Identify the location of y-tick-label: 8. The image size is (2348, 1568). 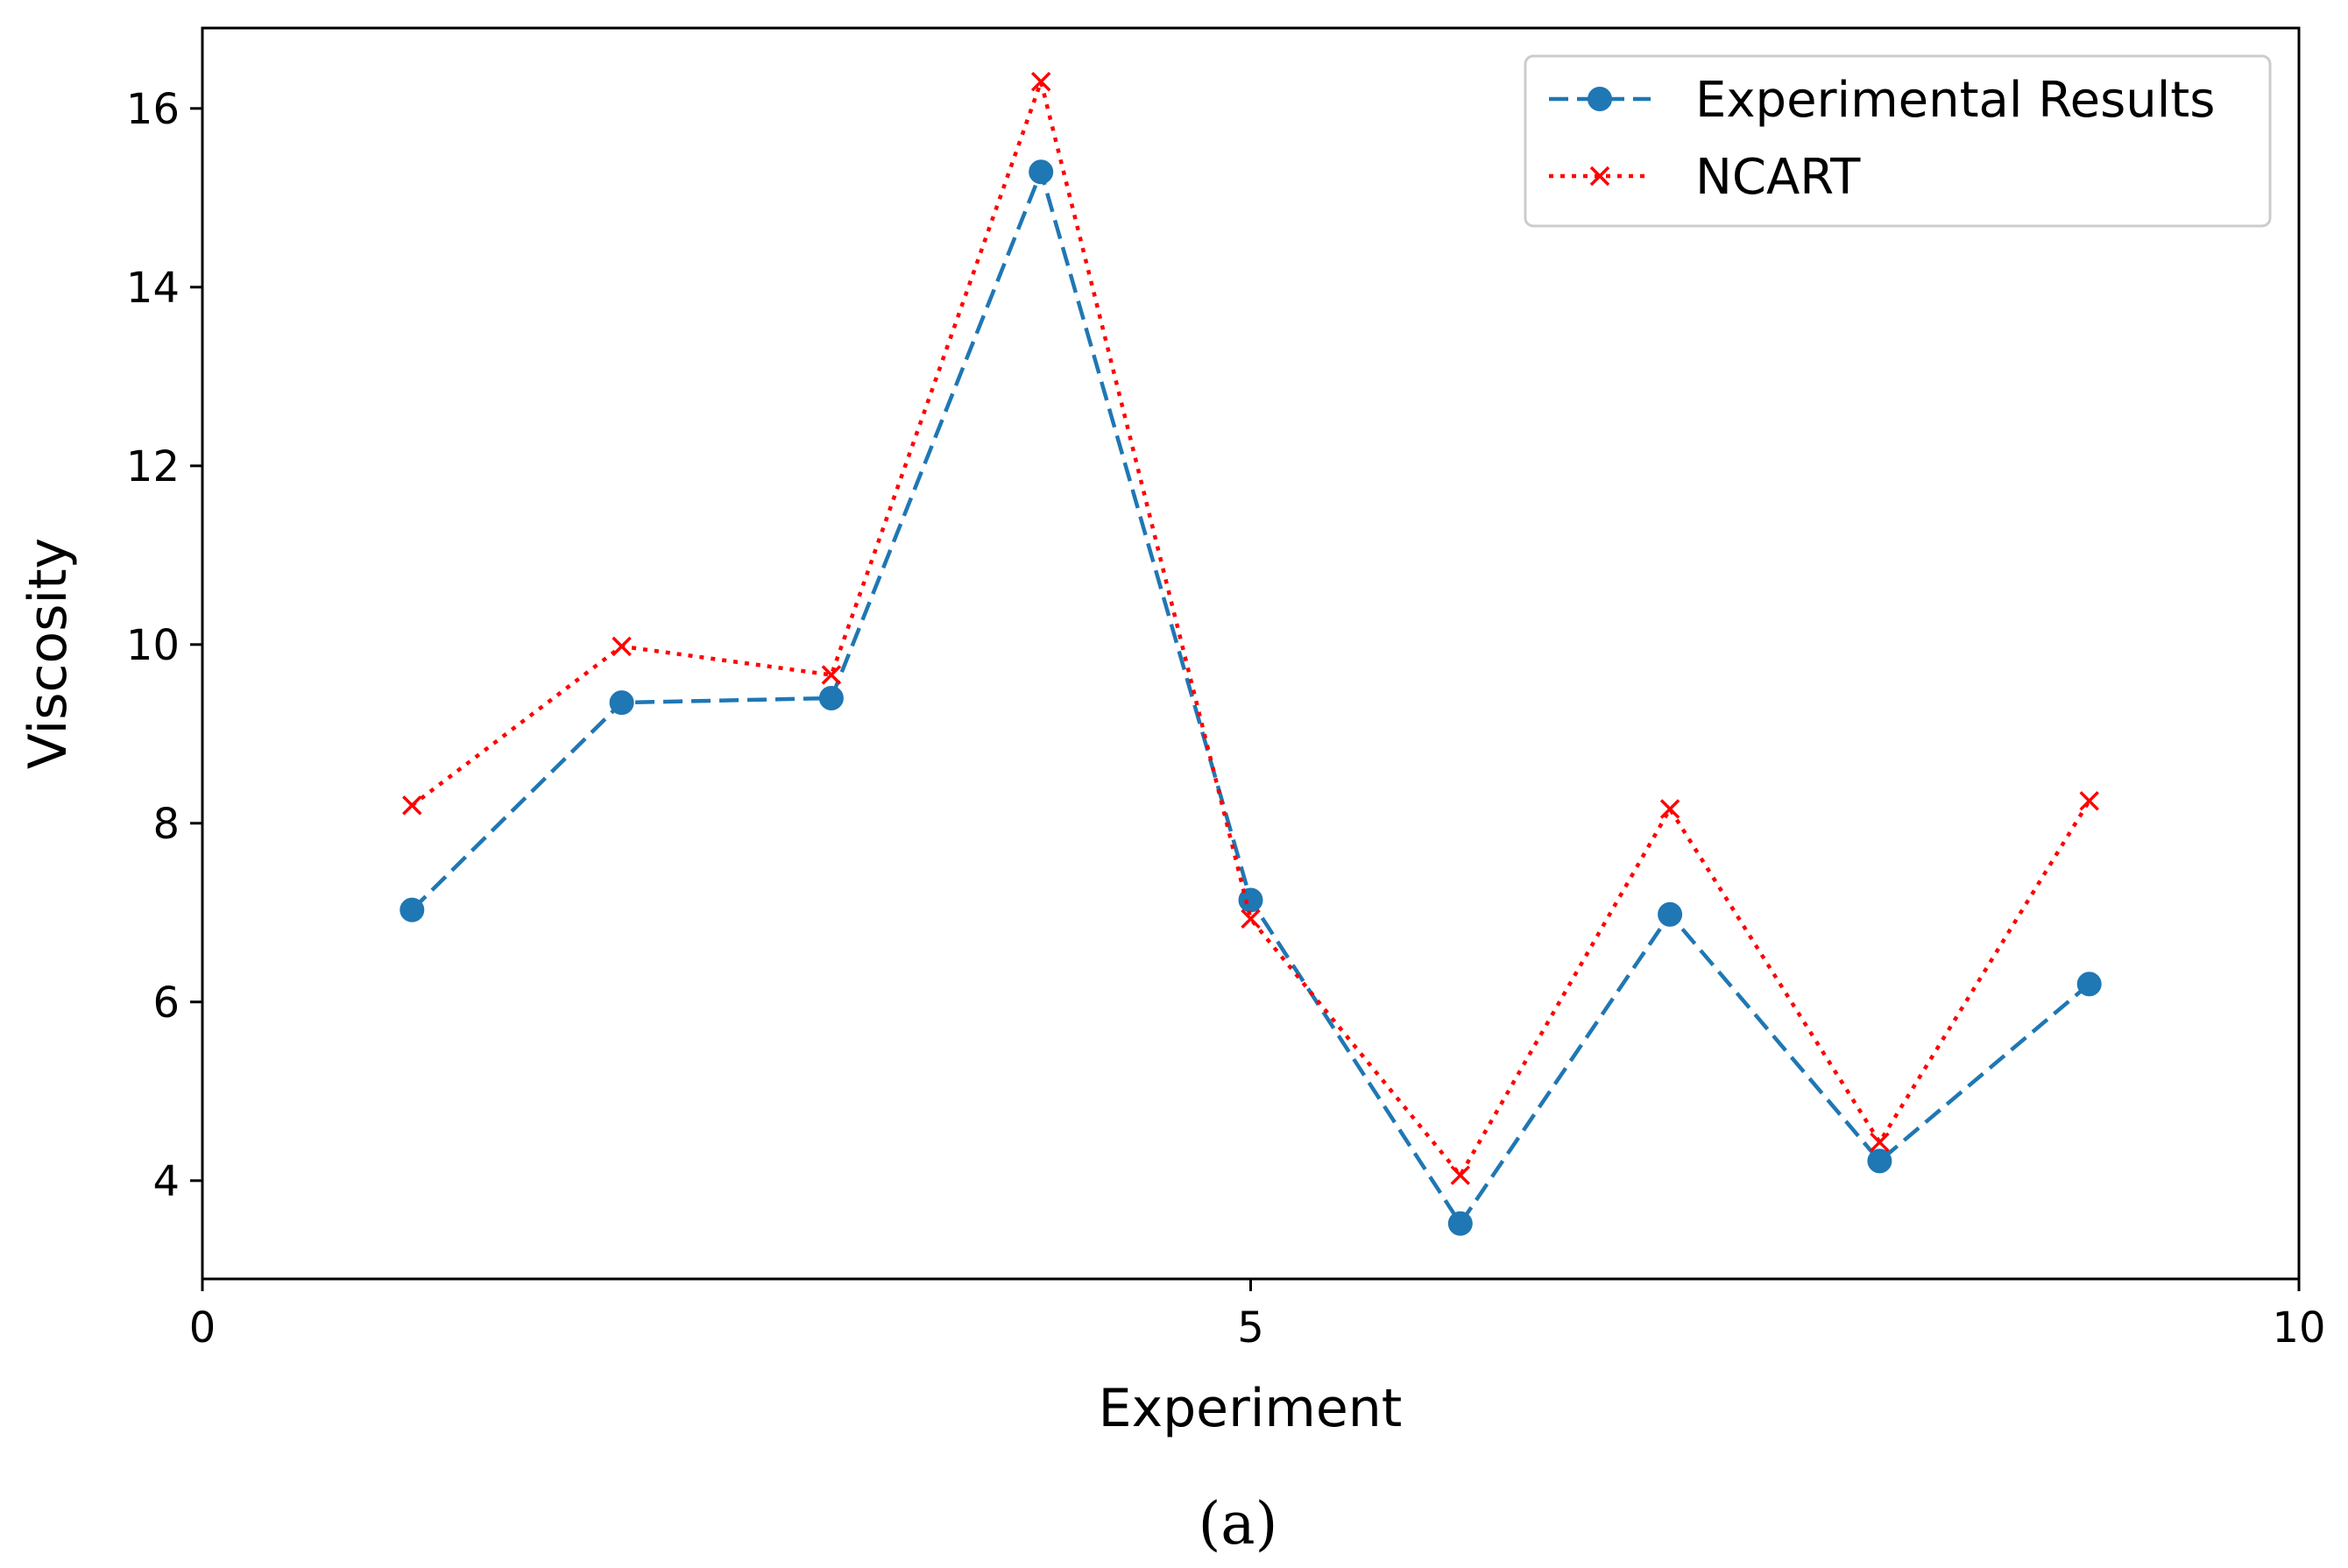
(166, 824).